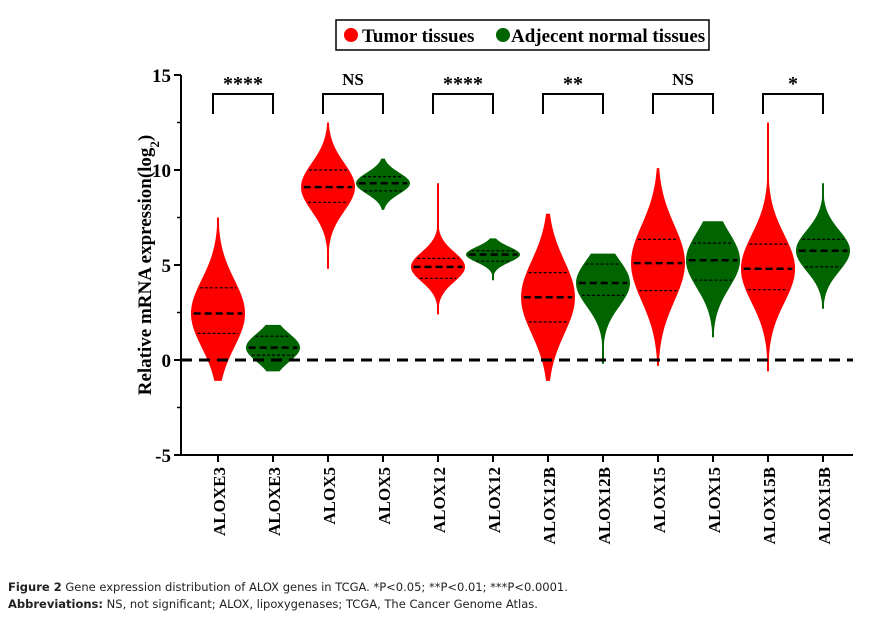 This screenshot has height=631, width=882. I want to click on legend-label-tumor: Tumor tissues, so click(418, 36).